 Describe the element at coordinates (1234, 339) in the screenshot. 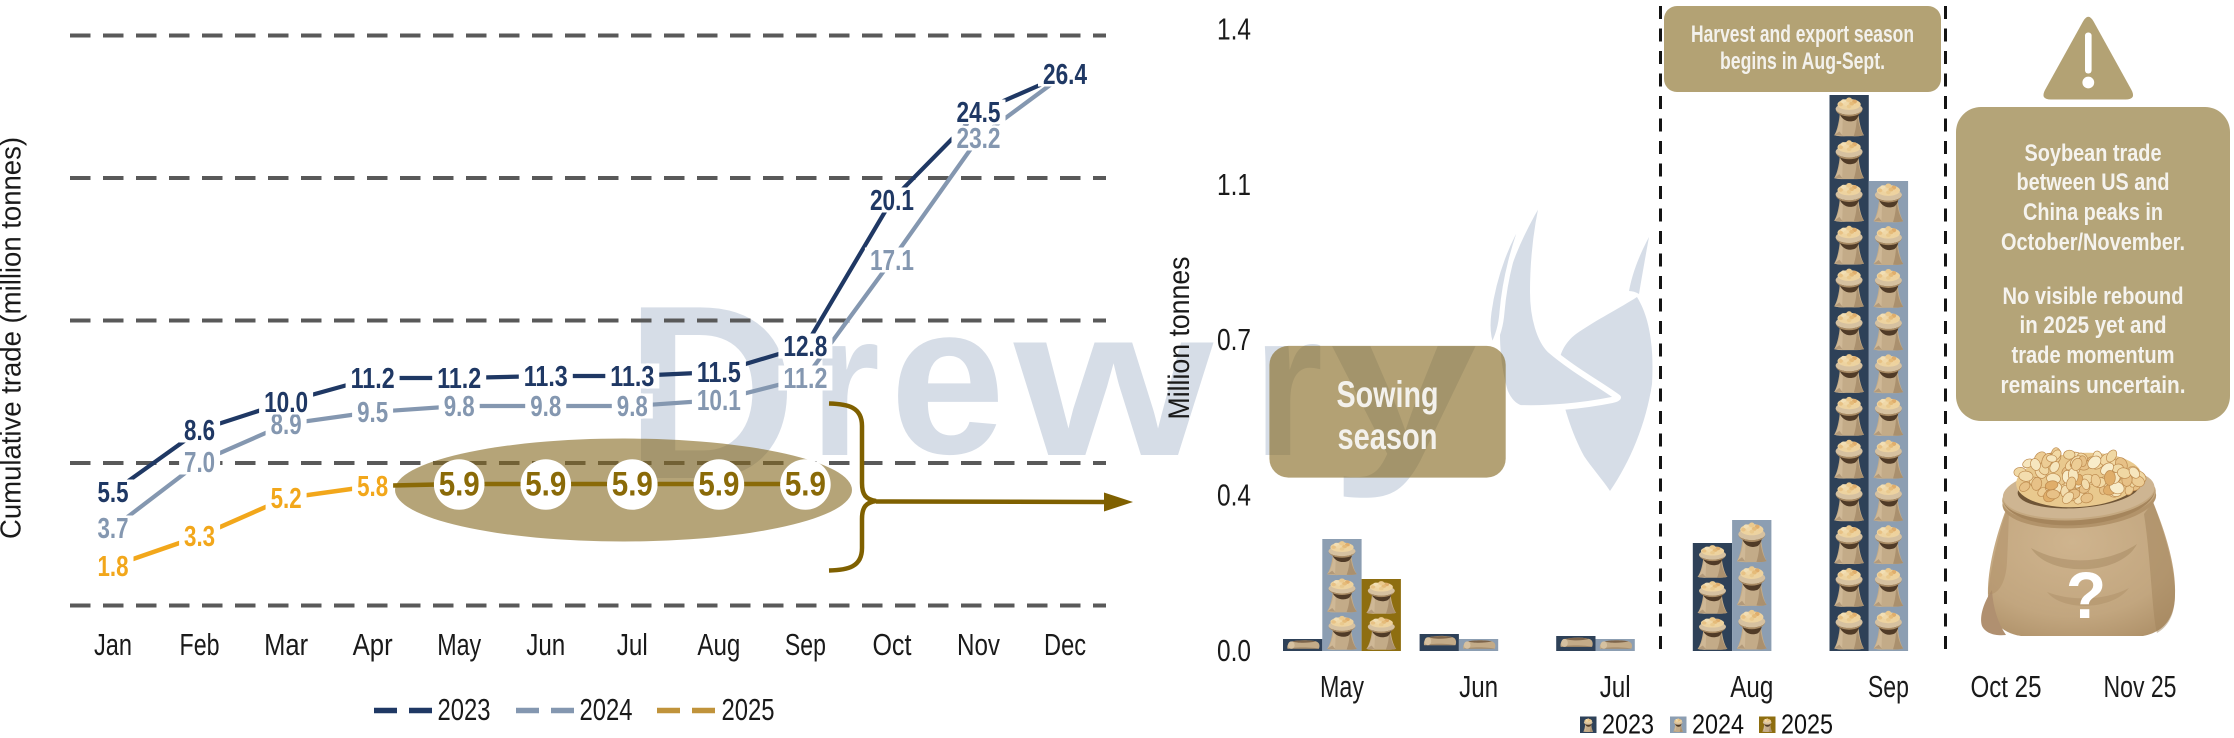

I see `svg-text: 0.7` at that location.